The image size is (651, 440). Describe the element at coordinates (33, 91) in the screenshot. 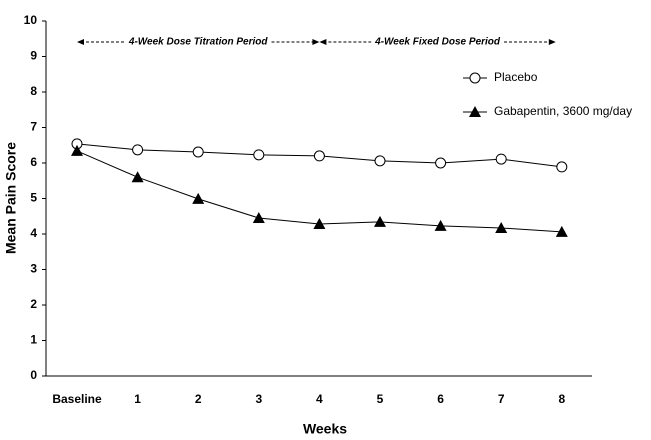

I see `y-tick-label: 8` at that location.